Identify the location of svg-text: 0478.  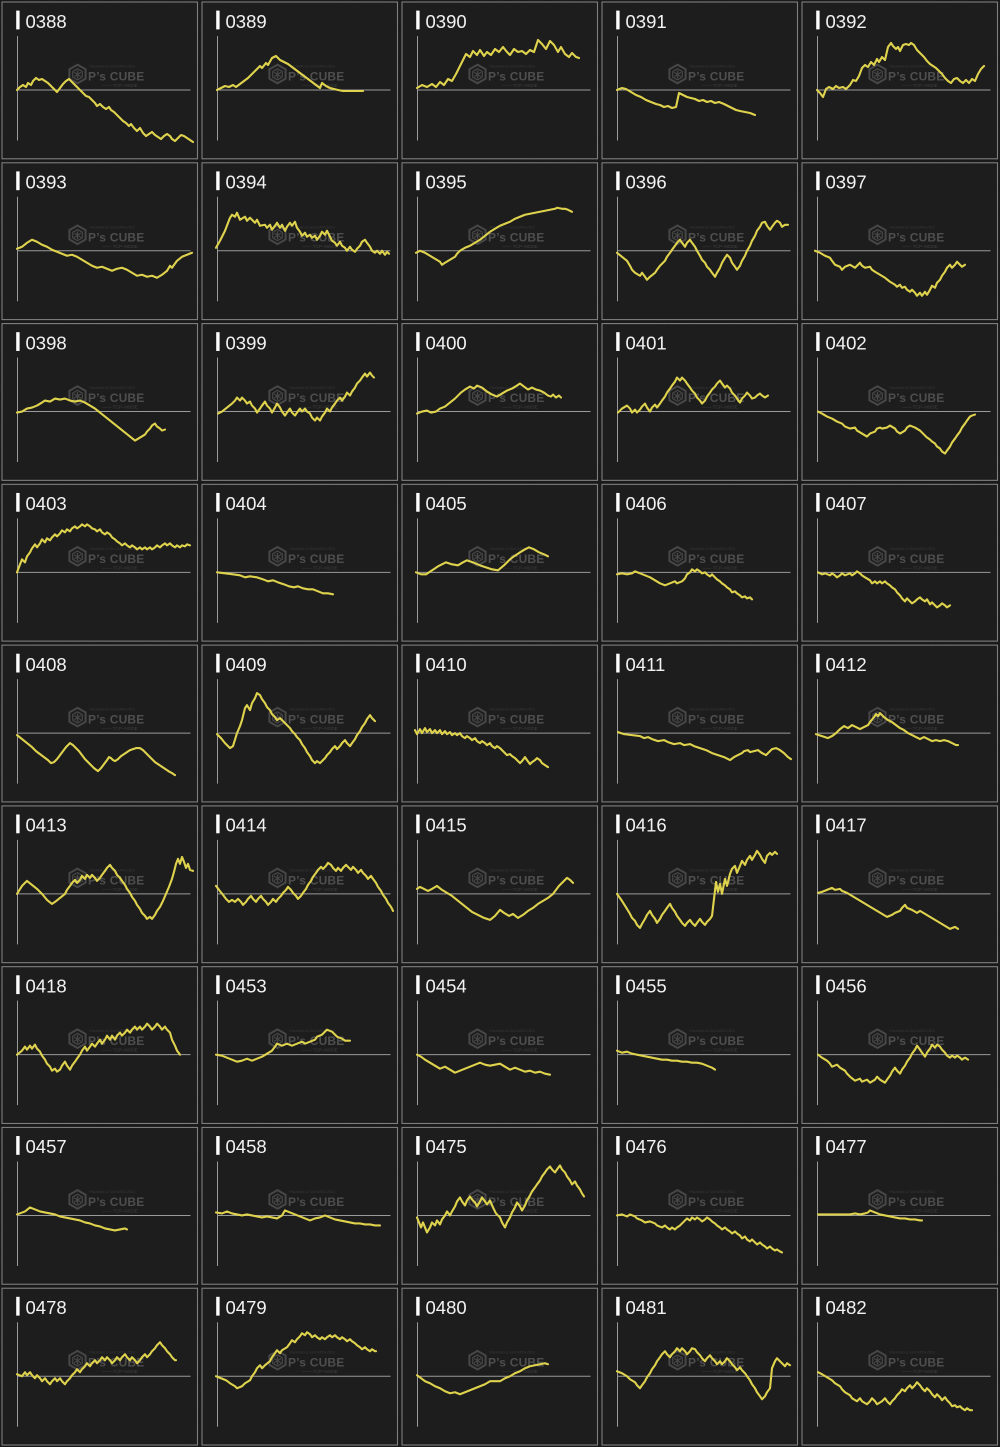
(46, 1307).